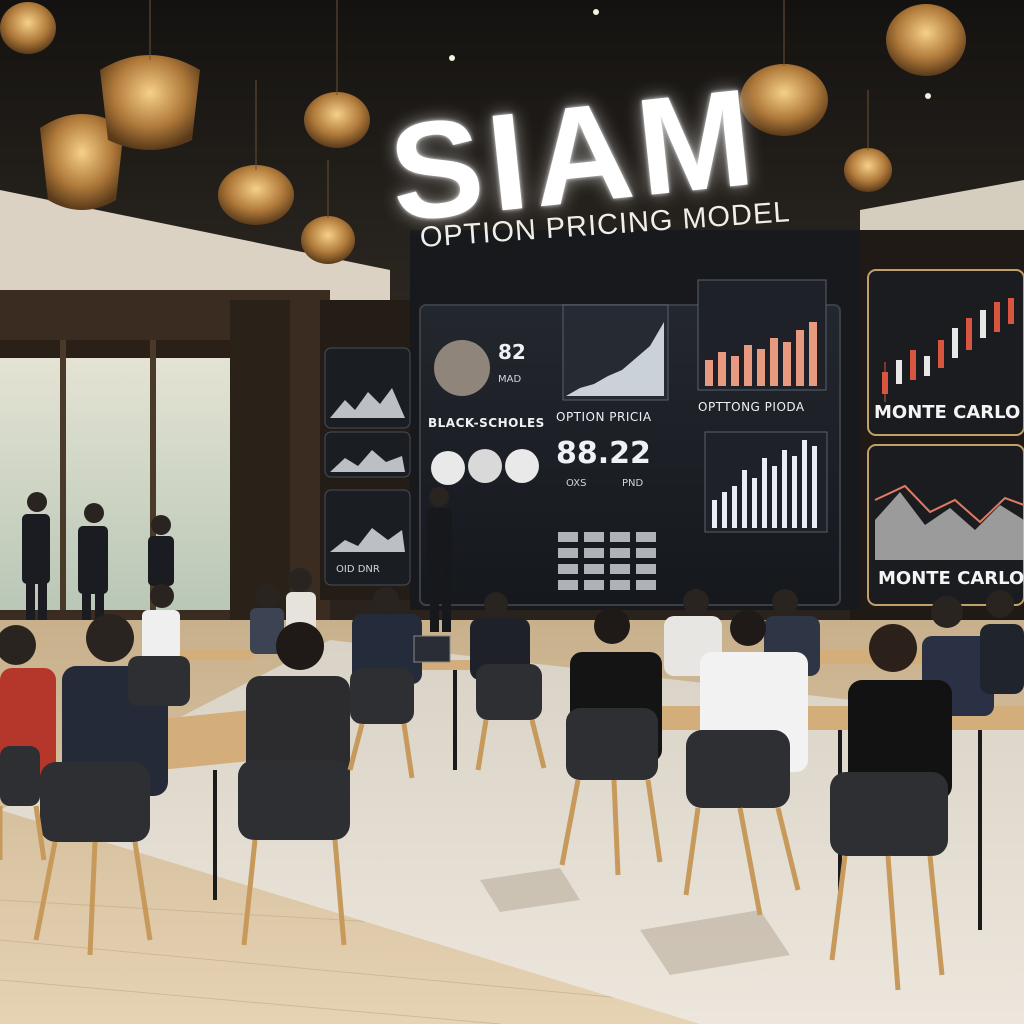 The width and height of the screenshot is (1024, 1024). What do you see at coordinates (510, 379) in the screenshot?
I see `screen-stat-top-sub: MAD` at bounding box center [510, 379].